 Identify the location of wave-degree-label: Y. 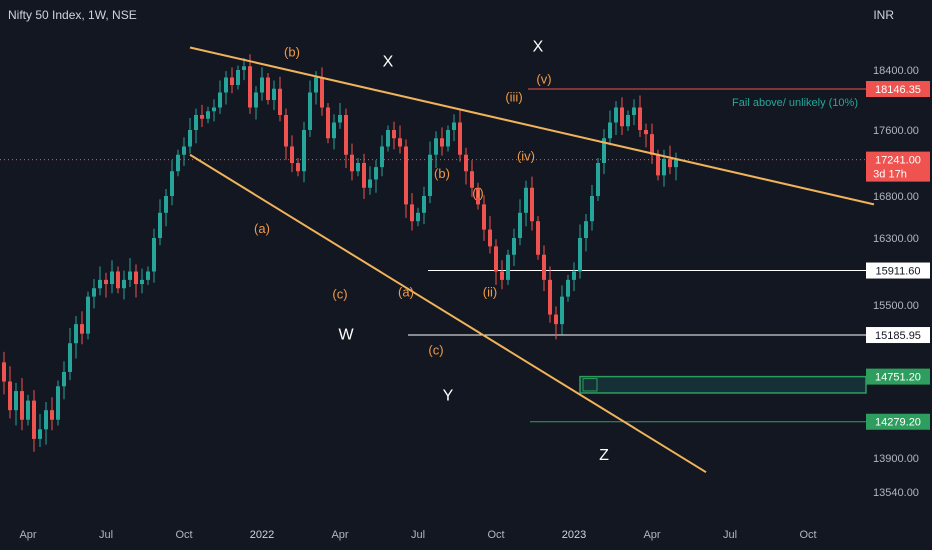
(448, 396).